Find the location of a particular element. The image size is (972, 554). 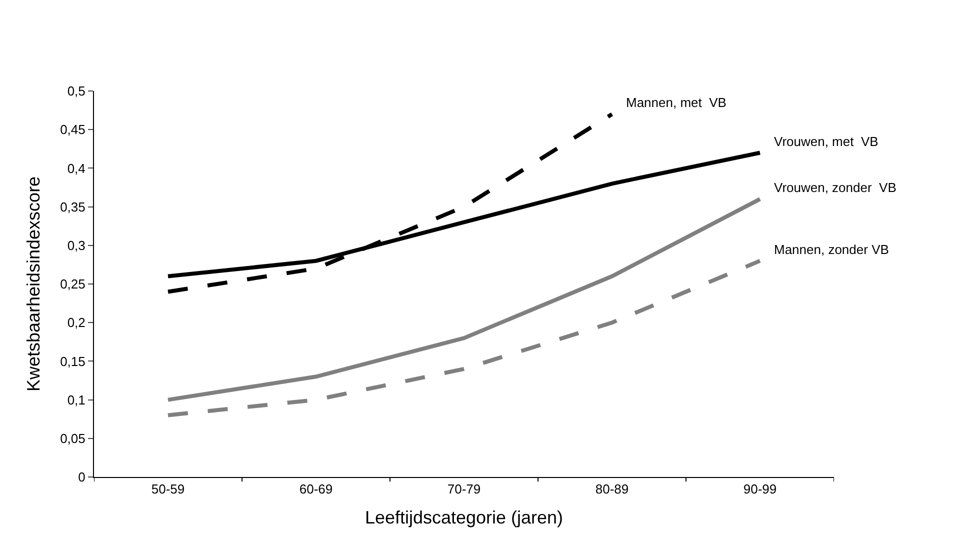

x-tick-label: 70-79 is located at coordinates (464, 489).